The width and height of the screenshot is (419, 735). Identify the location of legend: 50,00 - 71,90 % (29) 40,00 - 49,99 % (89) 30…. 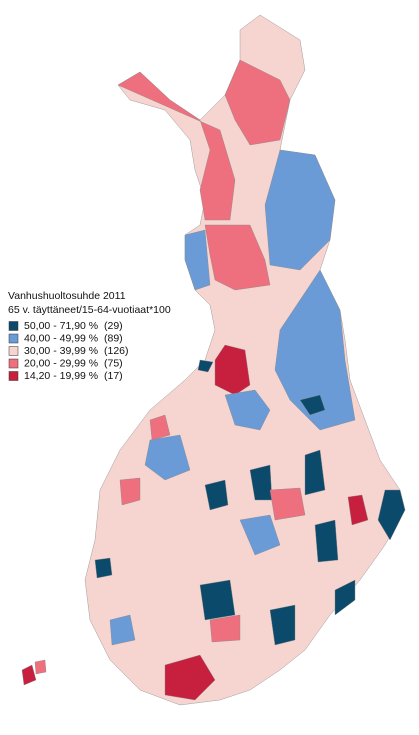
(68, 351).